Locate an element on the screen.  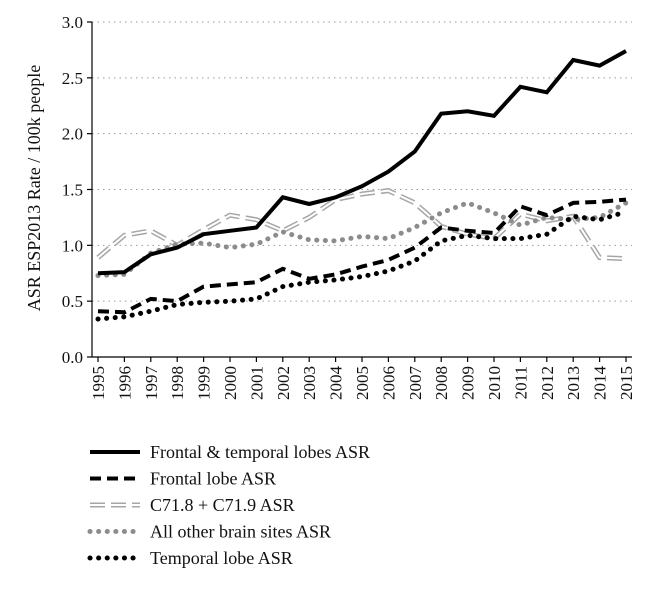
x-tick-label: 2013 is located at coordinates (573, 383).